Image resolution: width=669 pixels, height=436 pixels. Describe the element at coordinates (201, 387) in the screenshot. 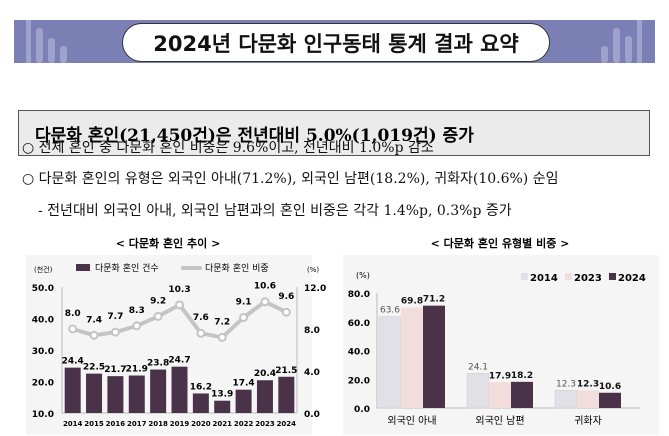

I see `bar-data-label: 16.2` at that location.